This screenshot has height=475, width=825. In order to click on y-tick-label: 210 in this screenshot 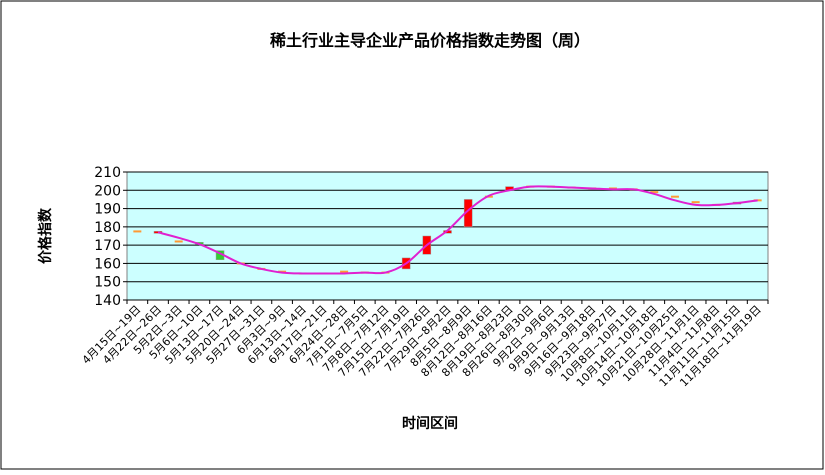, I will do `click(107, 173)`.